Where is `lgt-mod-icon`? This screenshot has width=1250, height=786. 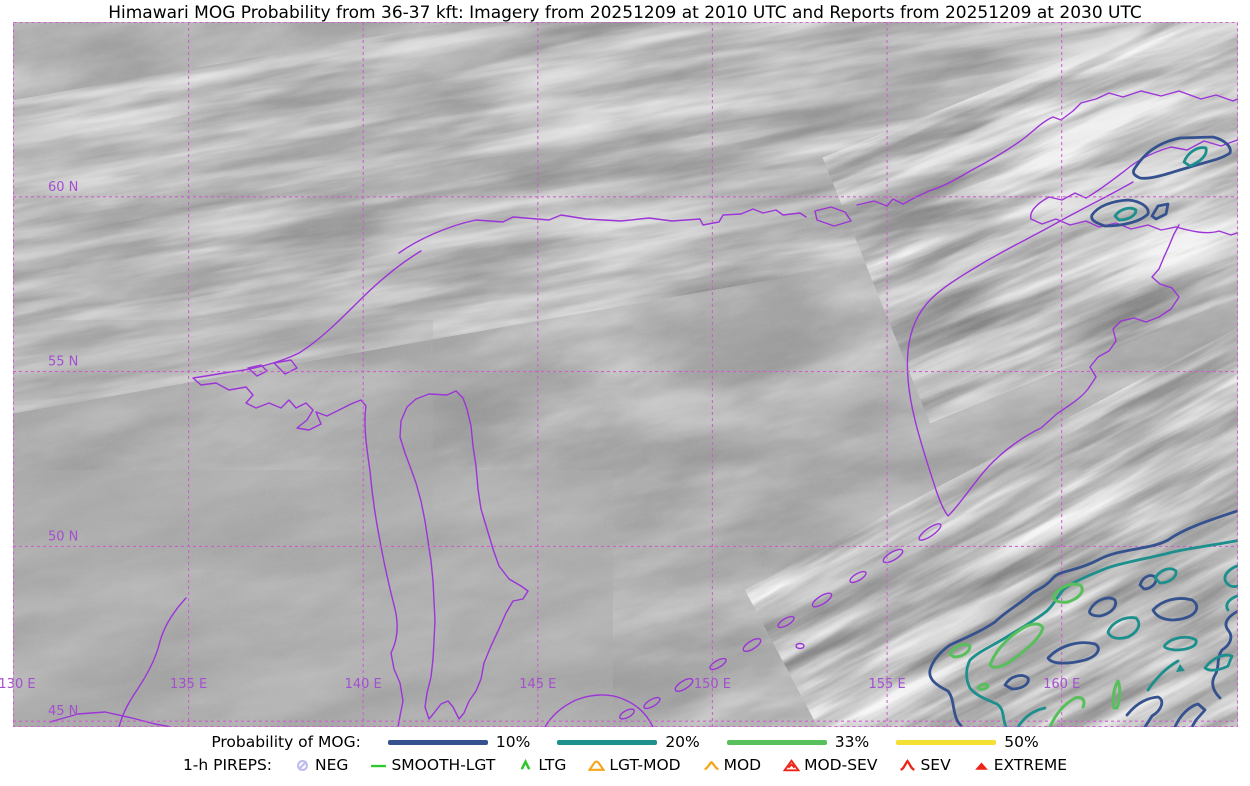
lgt-mod-icon is located at coordinates (597, 765).